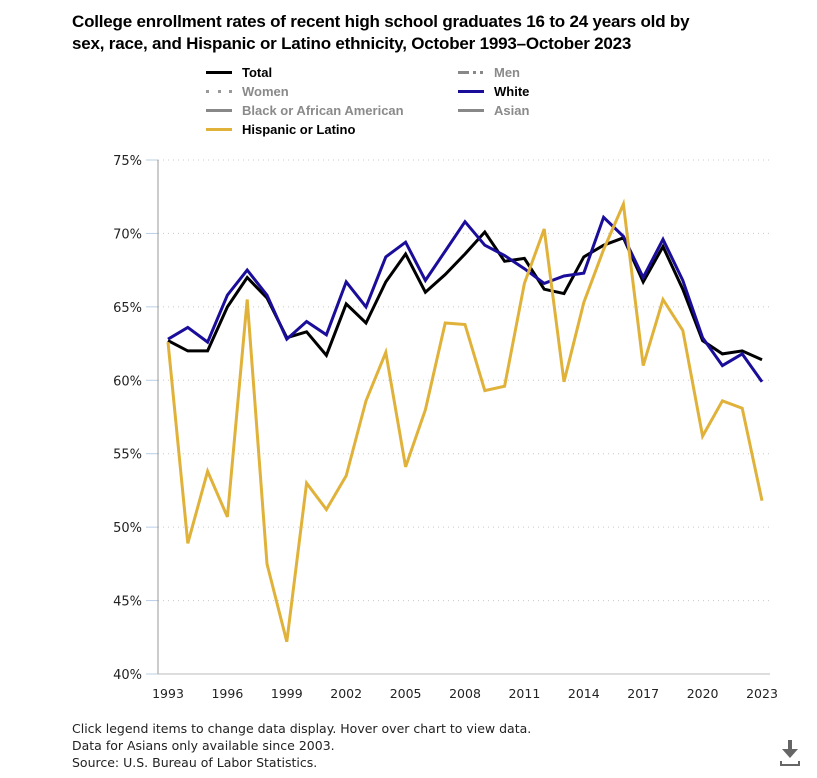 This screenshot has height=778, width=817. I want to click on x-tick-label: 2011, so click(524, 693).